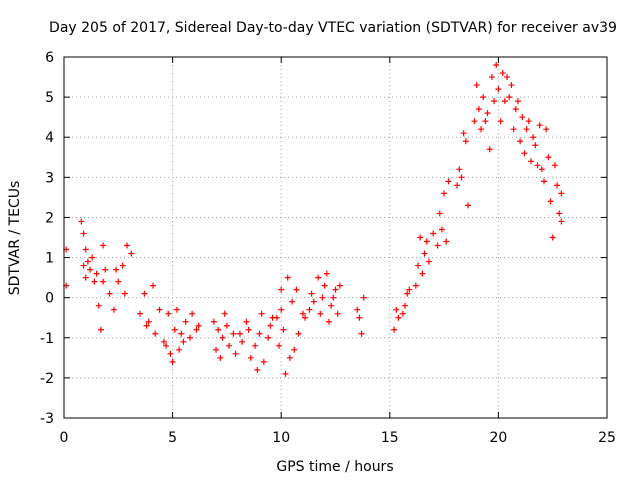  I want to click on x-tick-label: 15, so click(390, 438).